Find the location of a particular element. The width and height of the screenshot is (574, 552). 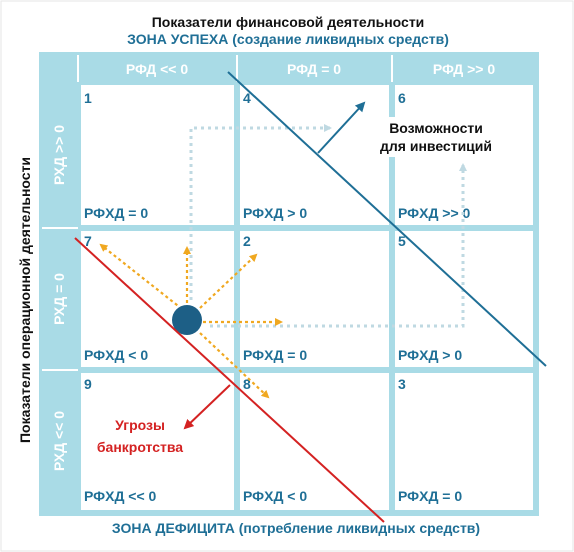

cell-number-3: 3 is located at coordinates (402, 384).